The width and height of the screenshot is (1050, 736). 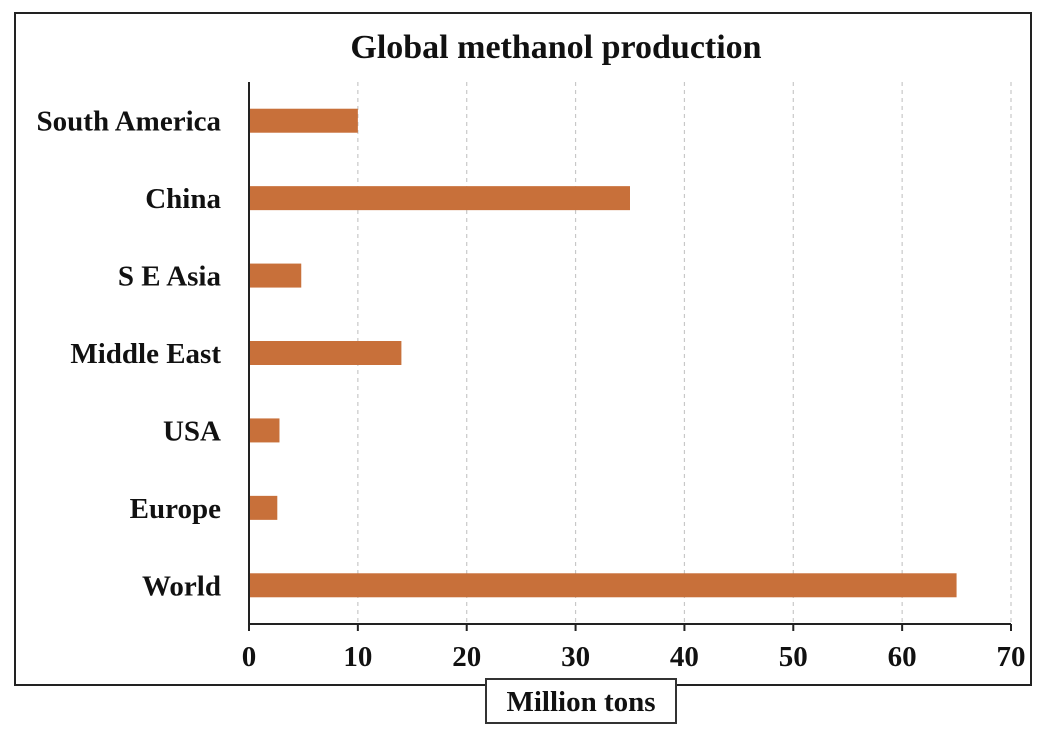 I want to click on category-label-middle-east: Middle East, so click(x=145, y=354).